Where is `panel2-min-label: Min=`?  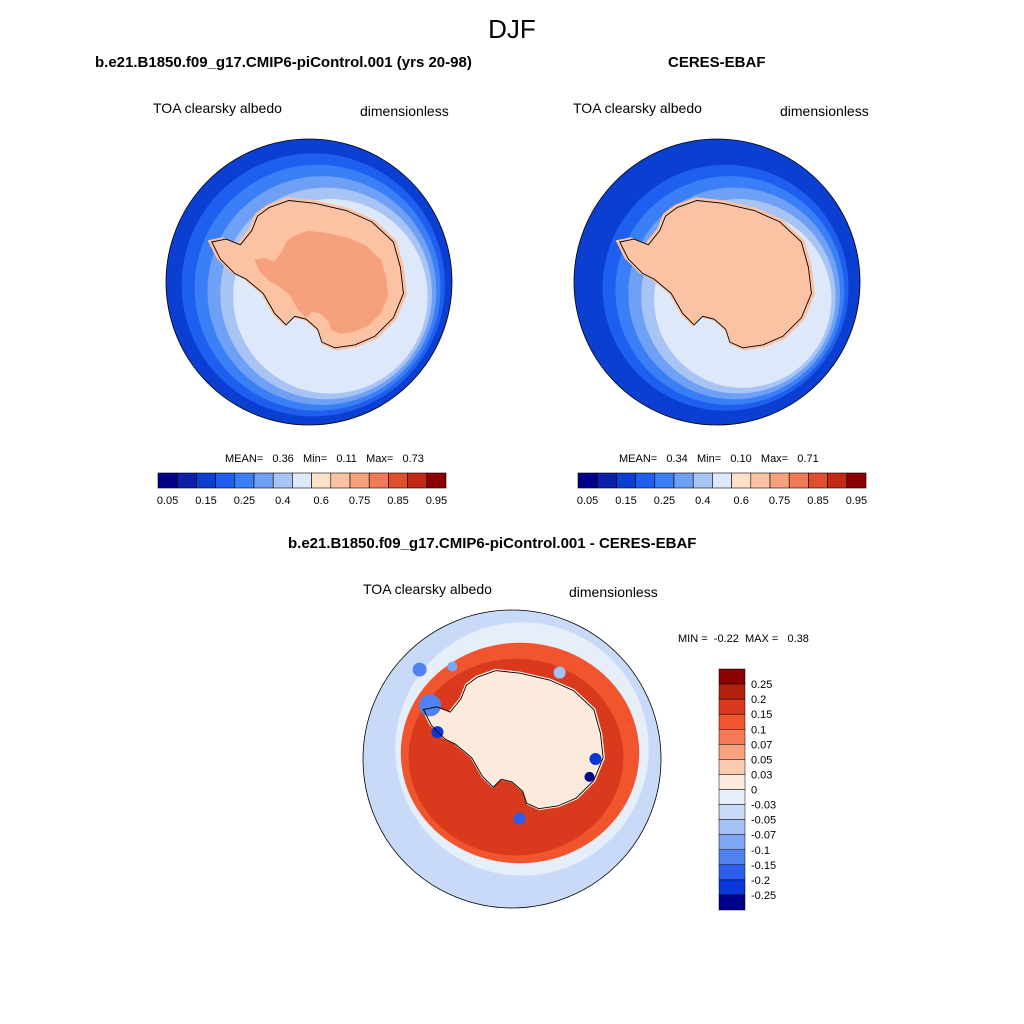
panel2-min-label: Min= is located at coordinates (709, 459).